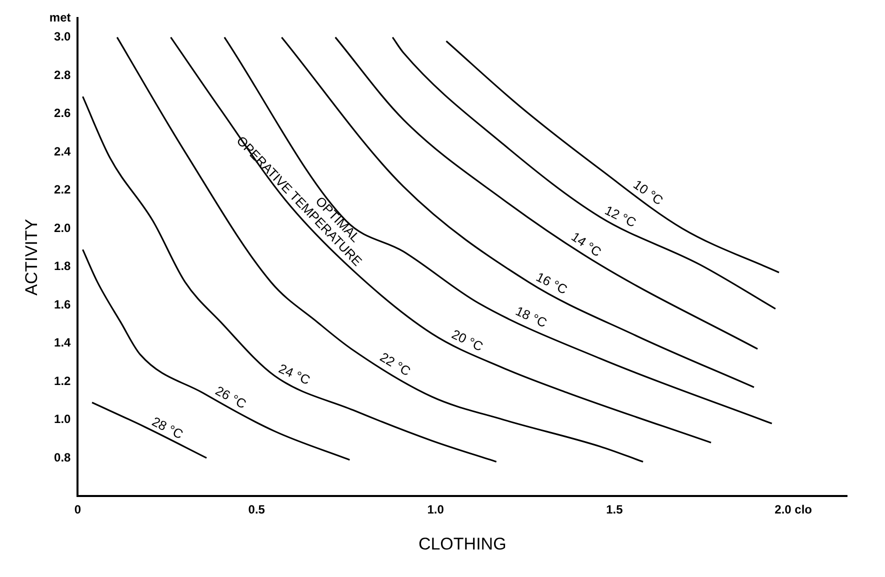 This screenshot has width=885, height=577. Describe the element at coordinates (257, 509) in the screenshot. I see `x-tick-label: 0.5` at that location.